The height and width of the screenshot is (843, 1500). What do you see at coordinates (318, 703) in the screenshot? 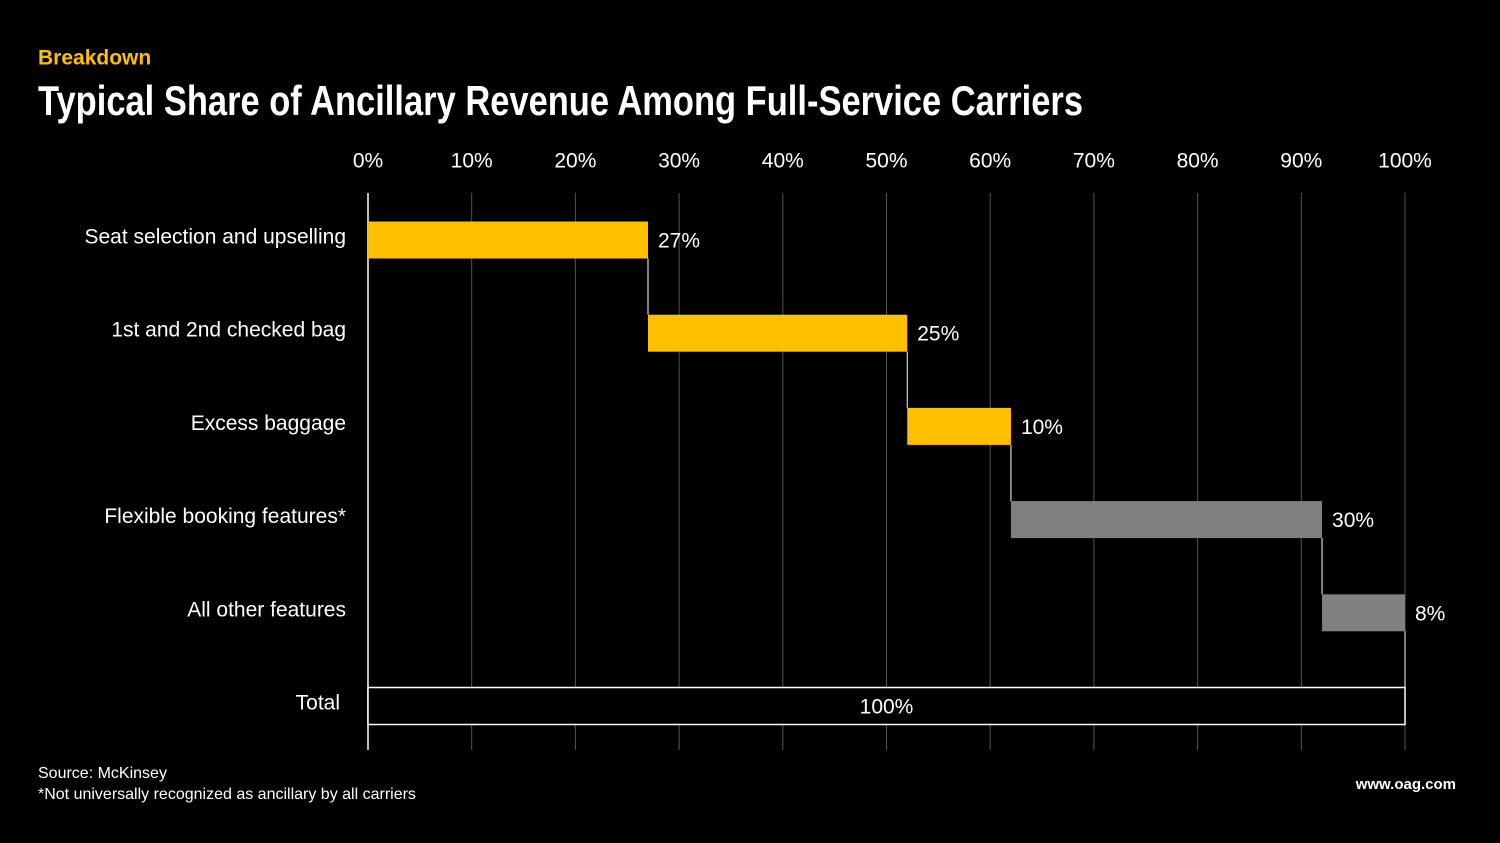
I see `category-label: Total` at bounding box center [318, 703].